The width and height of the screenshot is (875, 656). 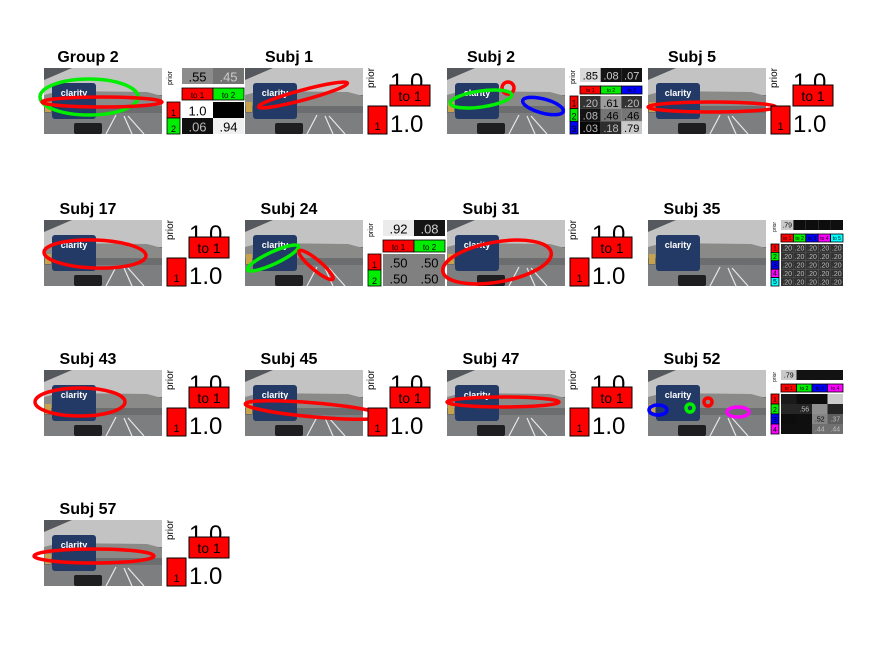 I want to click on state-ellipse-blue, so click(x=543, y=106).